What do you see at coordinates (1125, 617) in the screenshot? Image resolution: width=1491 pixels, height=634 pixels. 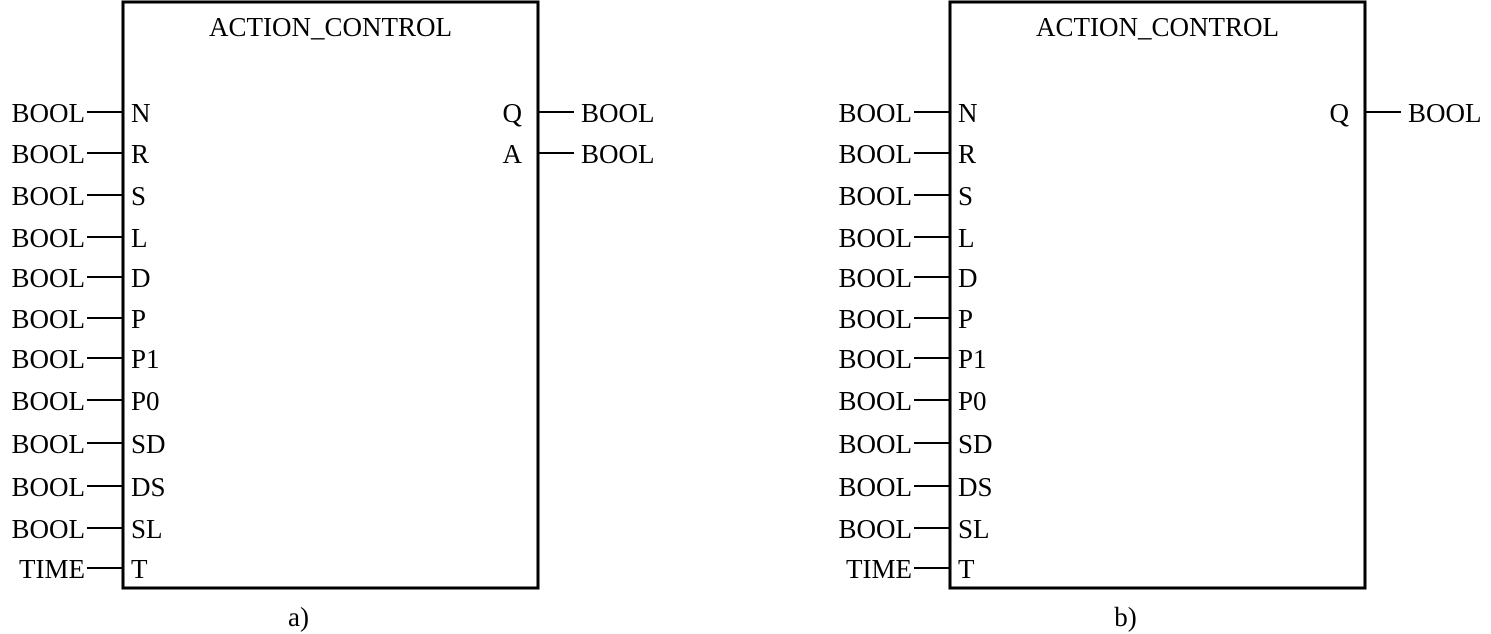 I see `block-caption: b)` at bounding box center [1125, 617].